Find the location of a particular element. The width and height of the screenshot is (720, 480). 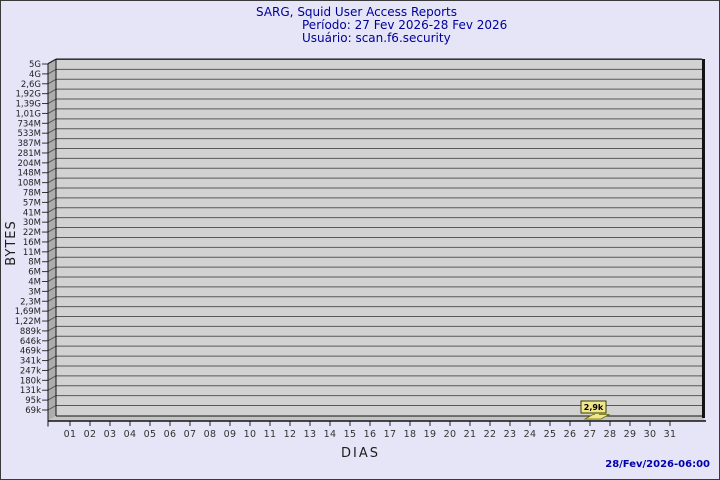

x-tick-label: 07 is located at coordinates (190, 434).